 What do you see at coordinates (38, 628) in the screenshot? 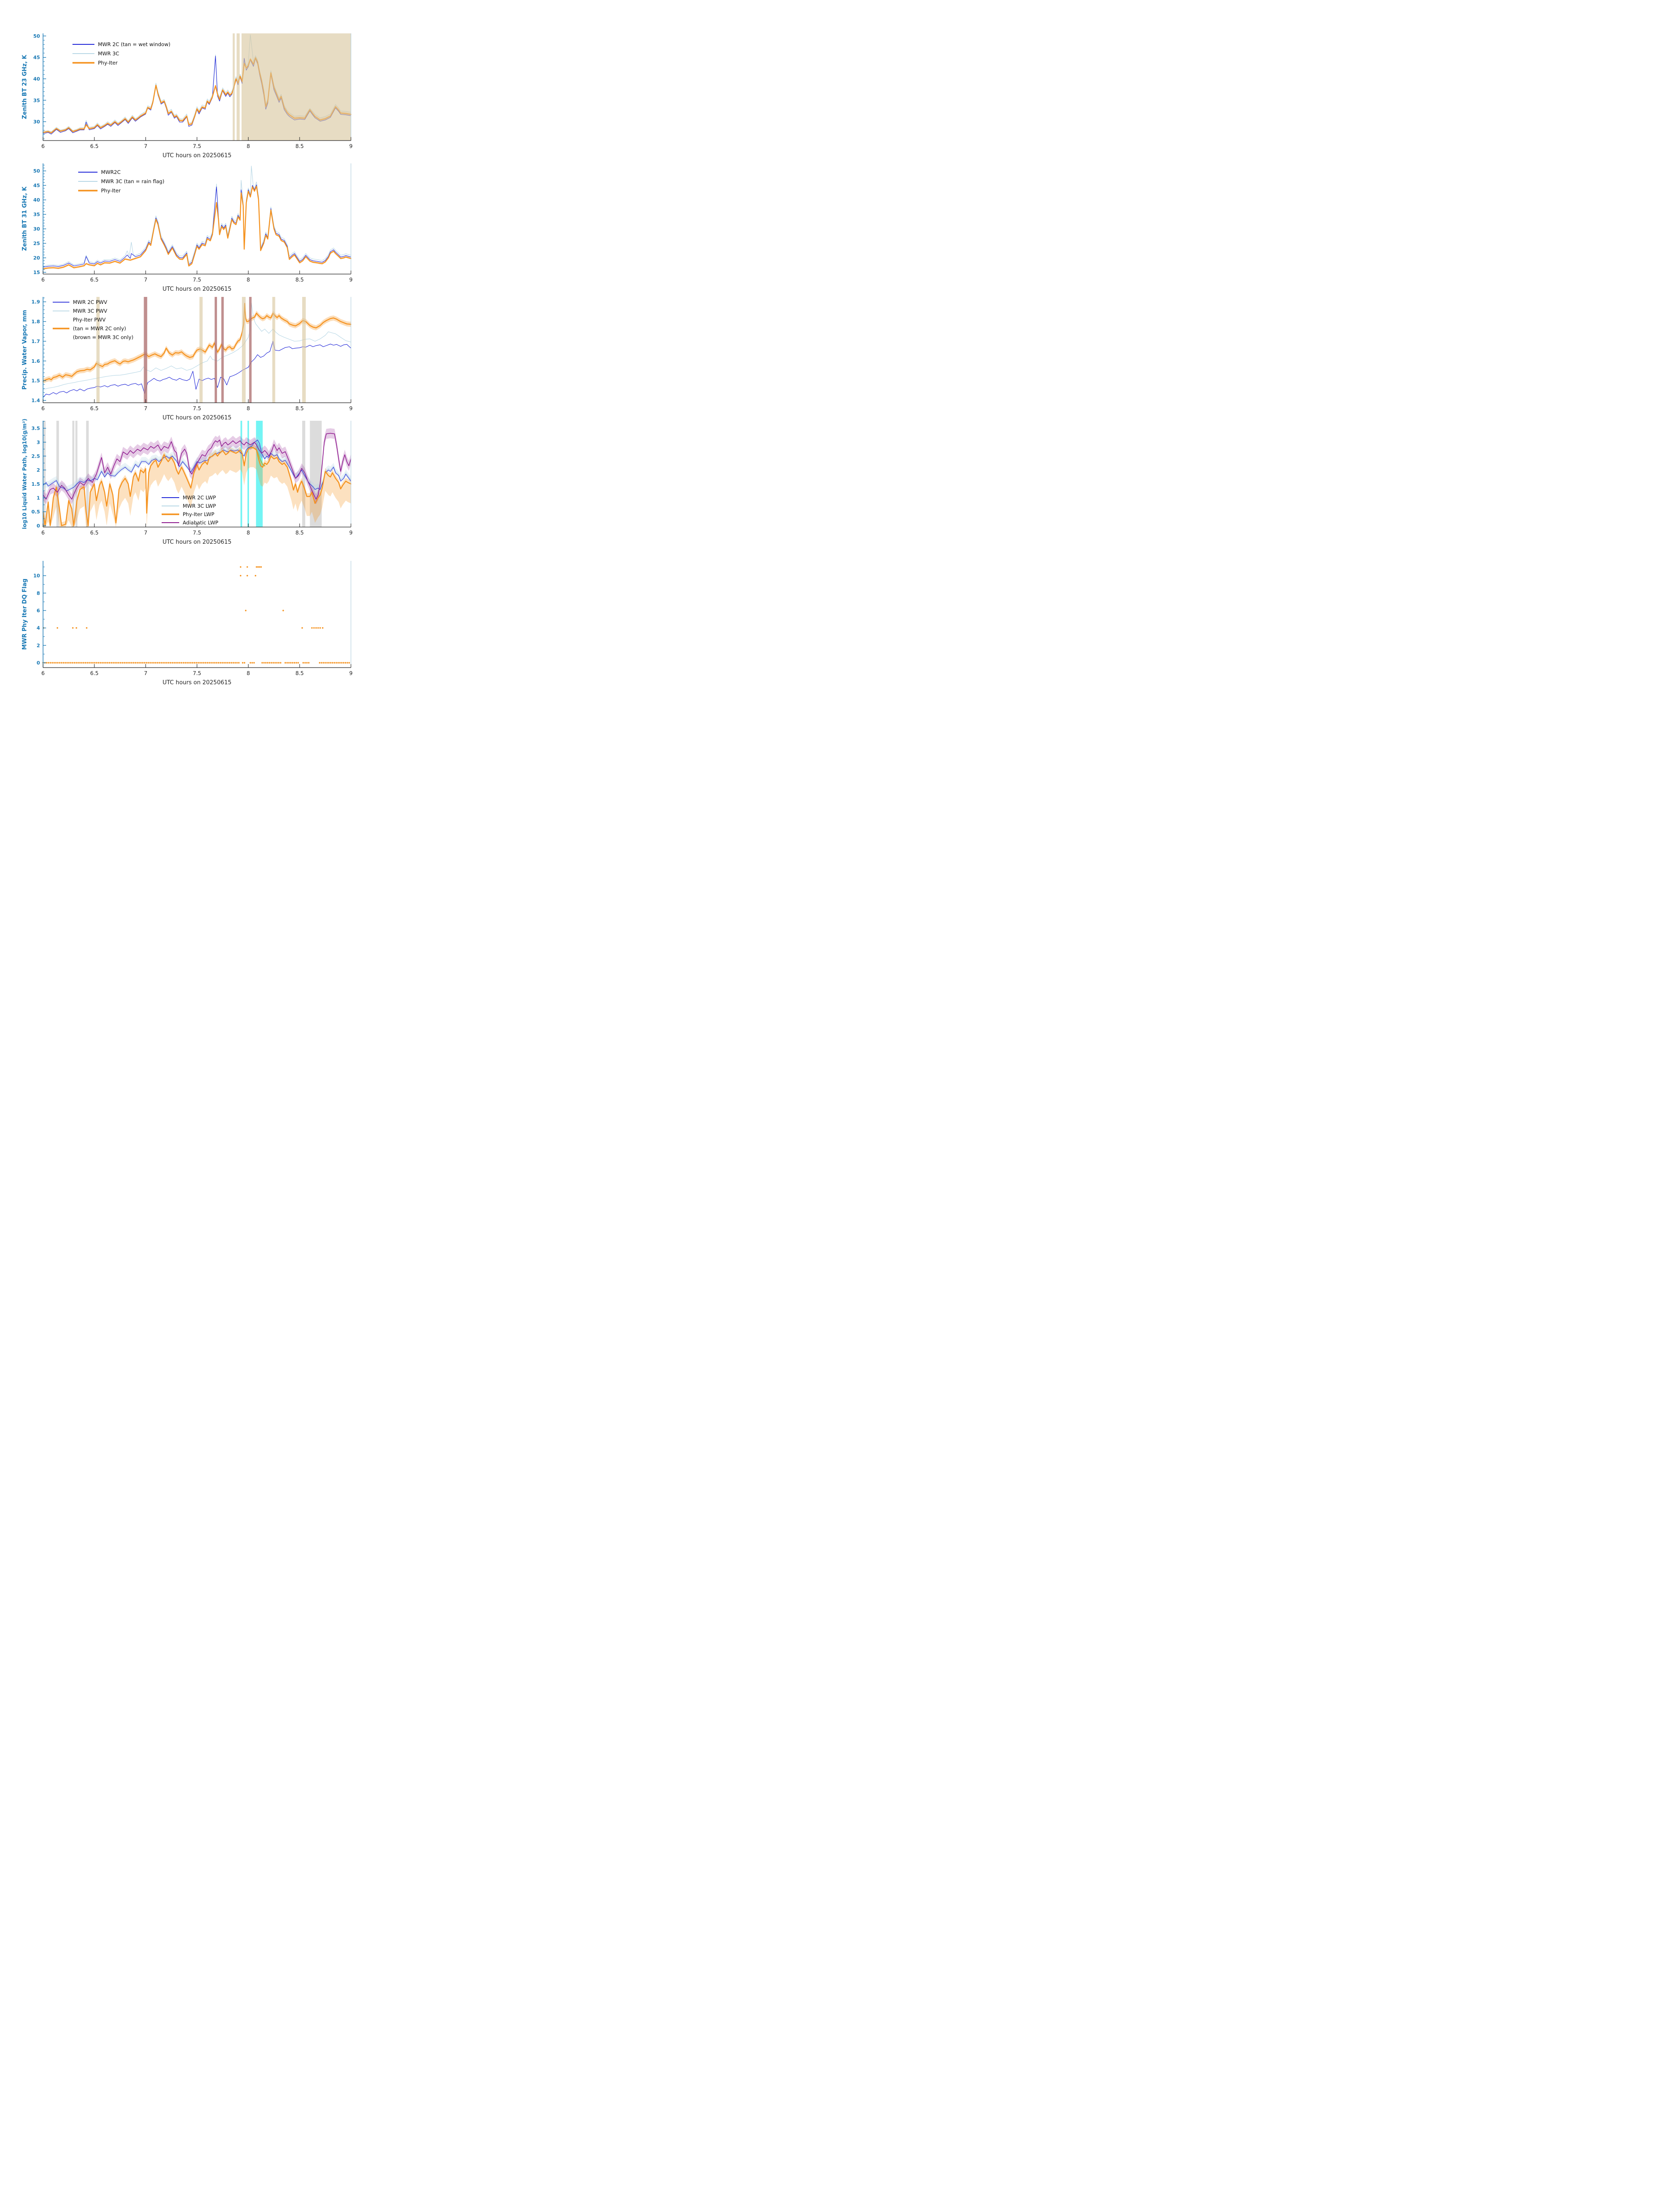
I see `y-tick-label: 4` at bounding box center [38, 628].